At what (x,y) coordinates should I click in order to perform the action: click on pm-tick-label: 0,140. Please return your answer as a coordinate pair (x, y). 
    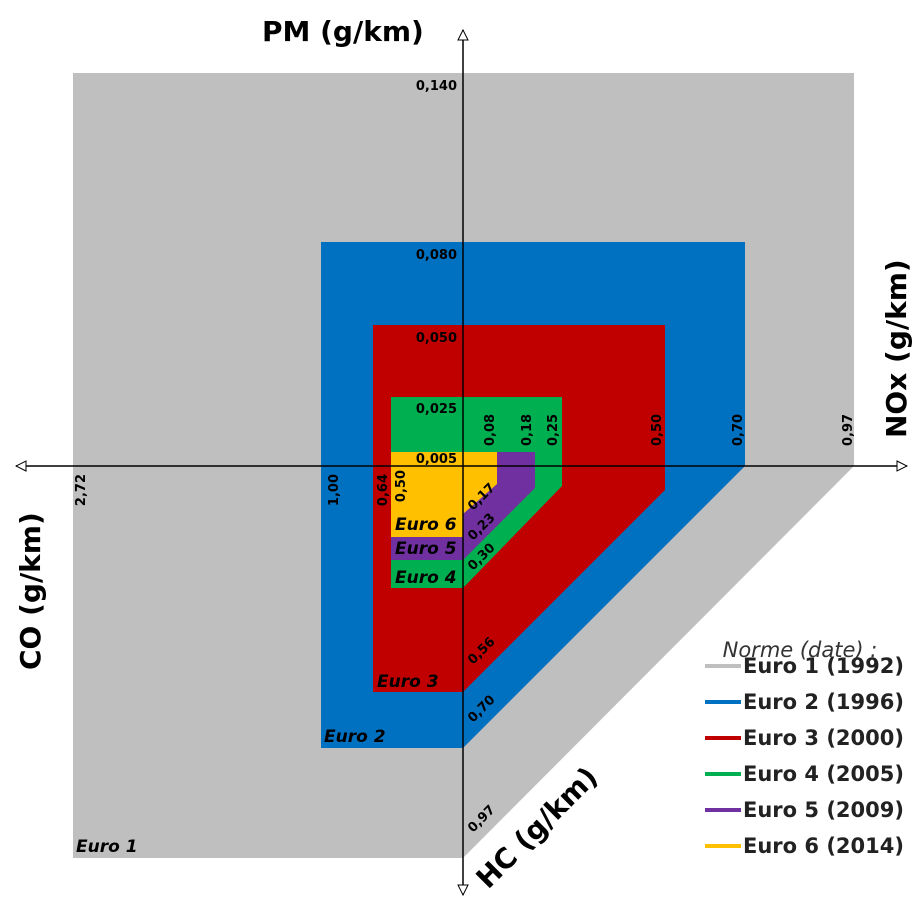
    Looking at the image, I should click on (436, 86).